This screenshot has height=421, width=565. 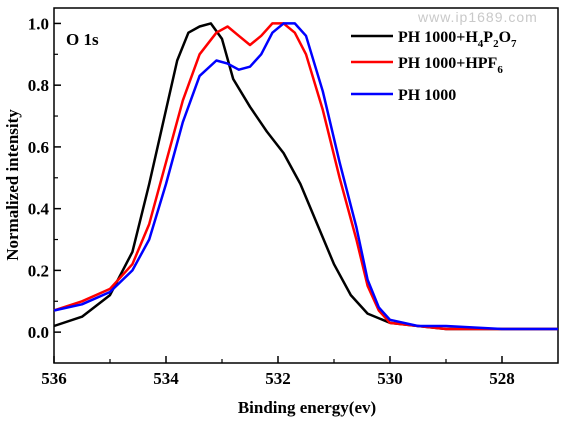 What do you see at coordinates (38, 23) in the screenshot?
I see `y-tick-label-5: 1.0` at bounding box center [38, 23].